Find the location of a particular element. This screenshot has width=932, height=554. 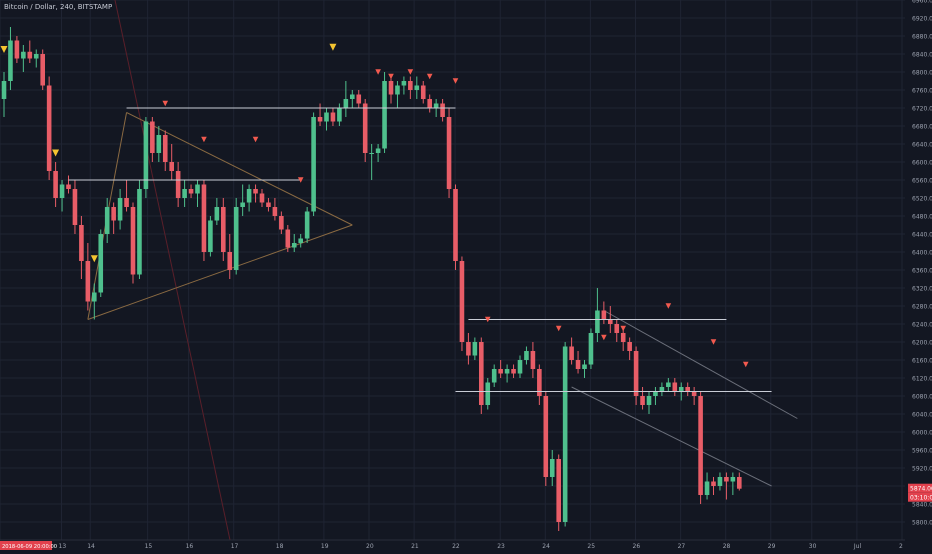

time-axis-label: 28 is located at coordinates (727, 546).